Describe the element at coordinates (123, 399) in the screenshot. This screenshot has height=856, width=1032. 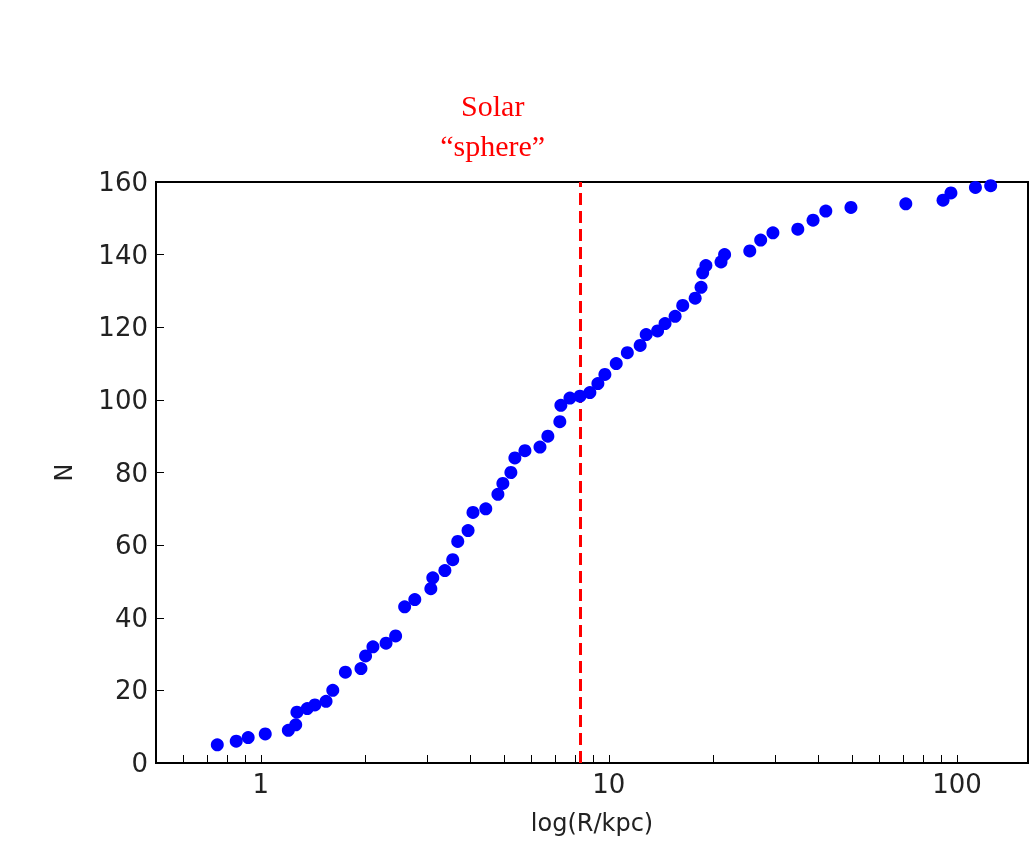
I see `y-tick-label: 100` at that location.